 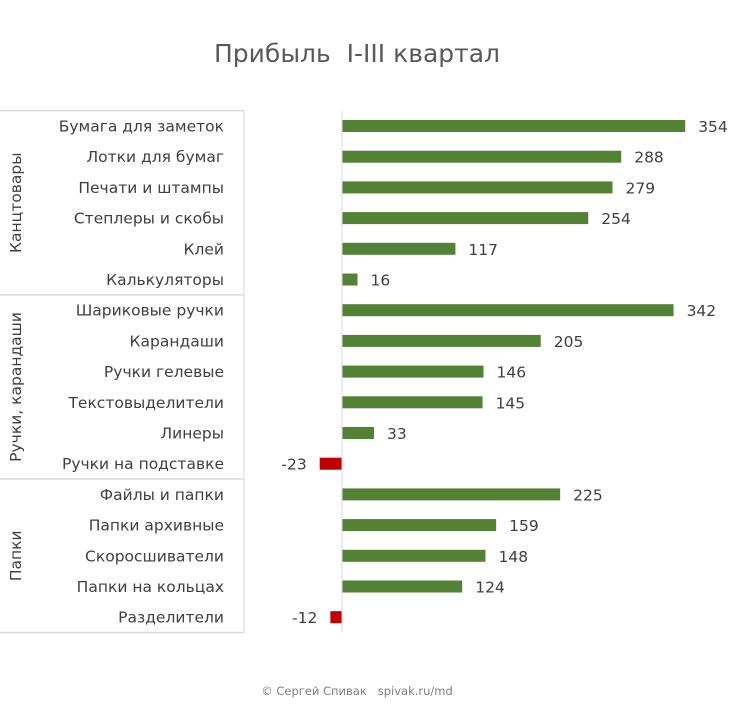 I want to click on category-label-1-4: Линеры, so click(x=192, y=434).